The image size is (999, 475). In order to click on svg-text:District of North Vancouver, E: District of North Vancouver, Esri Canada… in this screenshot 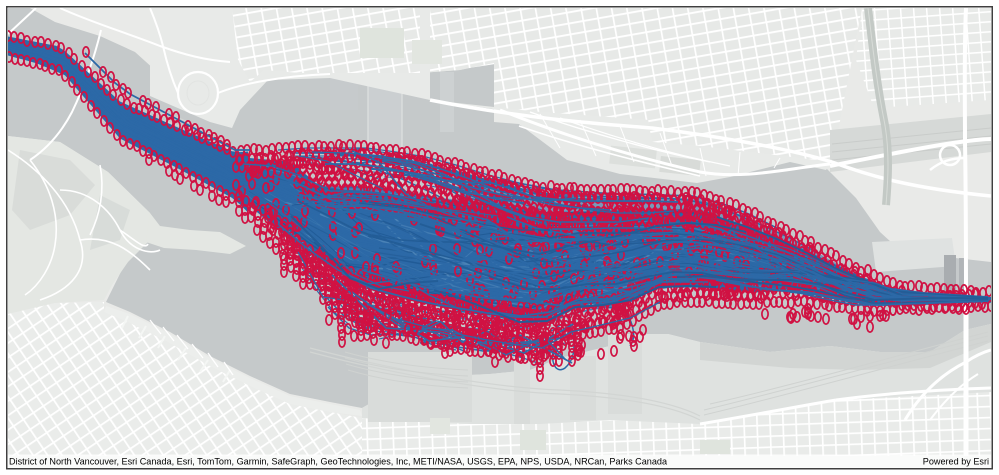, I will do `click(338, 462)`.